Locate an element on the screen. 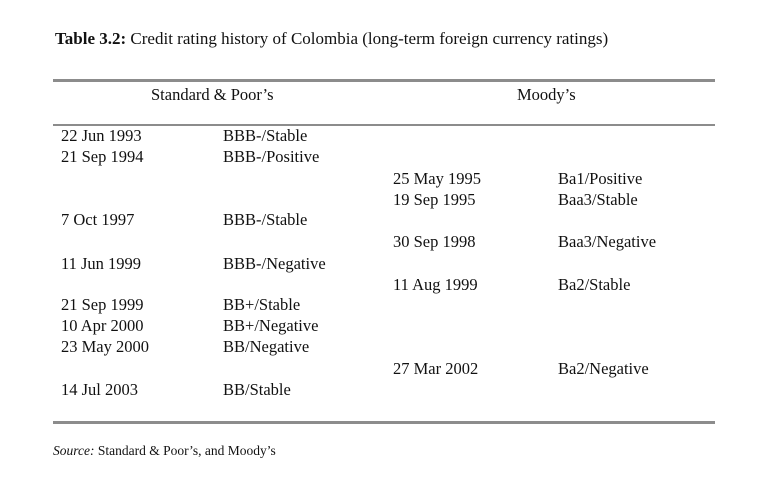 The width and height of the screenshot is (758, 484). moodys-date: 25 May 1995 is located at coordinates (437, 178).